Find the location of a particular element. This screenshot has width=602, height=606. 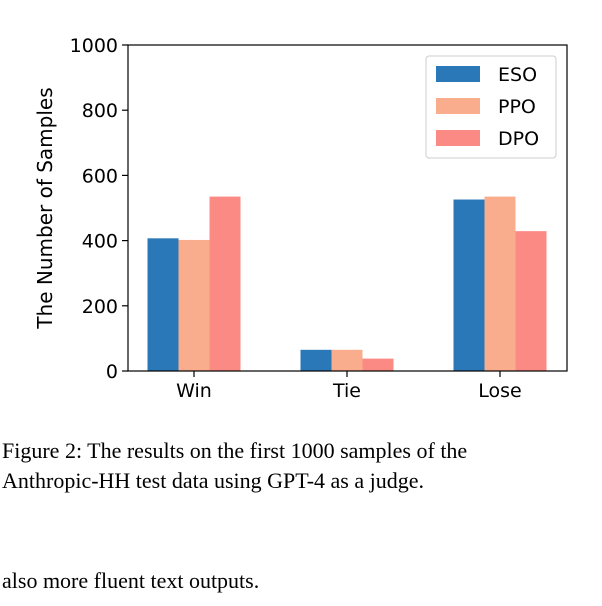

y-tick-label: 600 is located at coordinates (100, 176).